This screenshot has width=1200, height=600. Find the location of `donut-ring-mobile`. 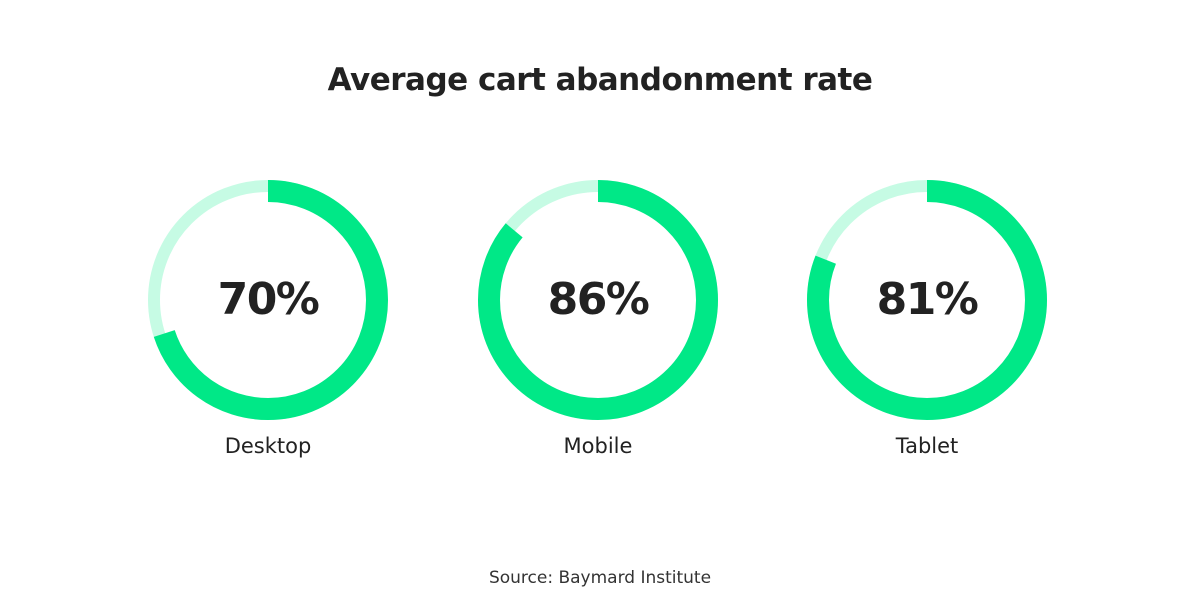

donut-ring-mobile is located at coordinates (598, 300).